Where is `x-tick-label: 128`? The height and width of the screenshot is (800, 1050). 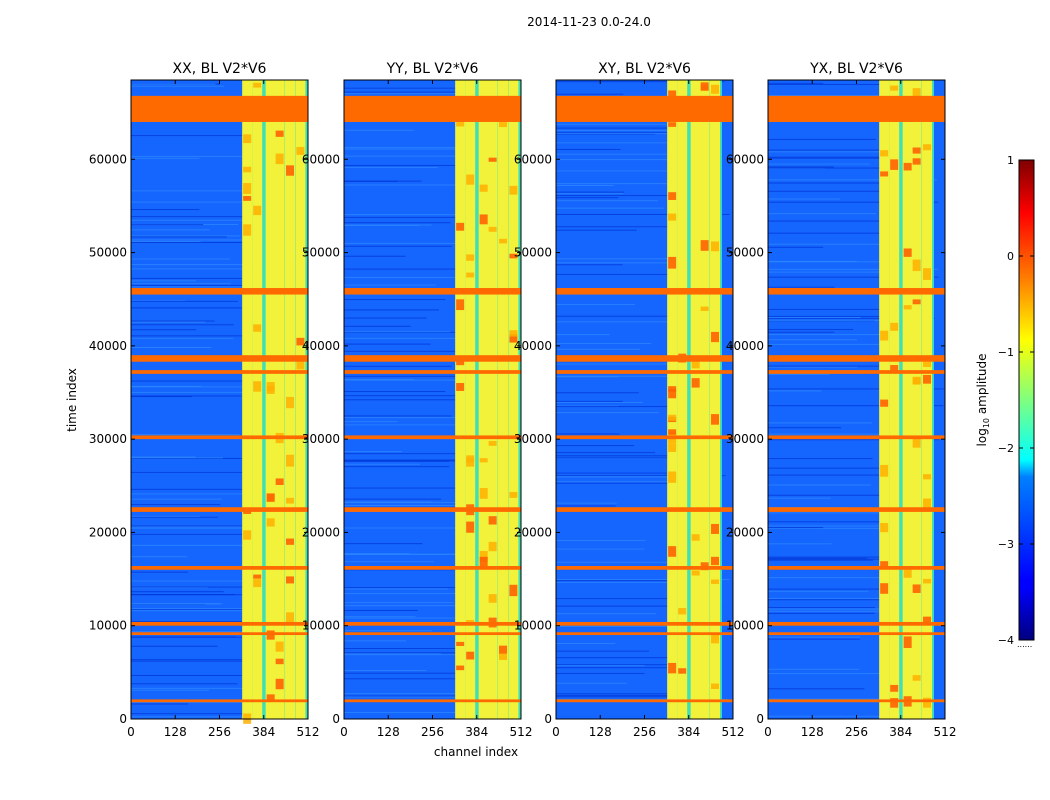 x-tick-label: 128 is located at coordinates (175, 732).